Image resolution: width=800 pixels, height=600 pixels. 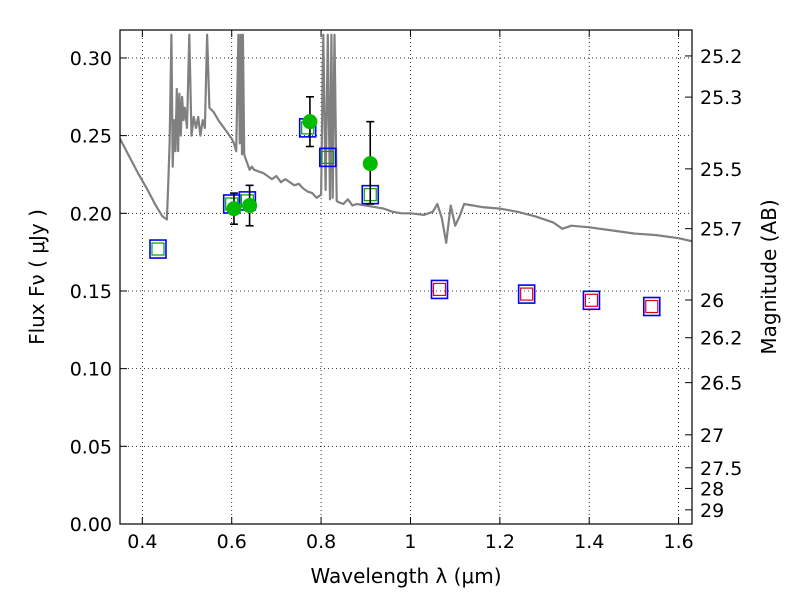 I want to click on x-axis-label: Wavelength λ (μm), so click(x=405, y=576).